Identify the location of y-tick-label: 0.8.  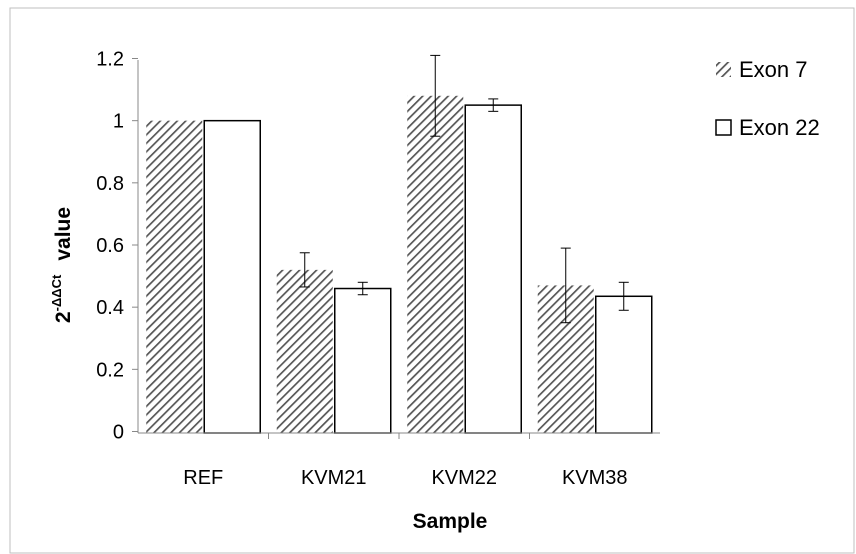
(110, 184).